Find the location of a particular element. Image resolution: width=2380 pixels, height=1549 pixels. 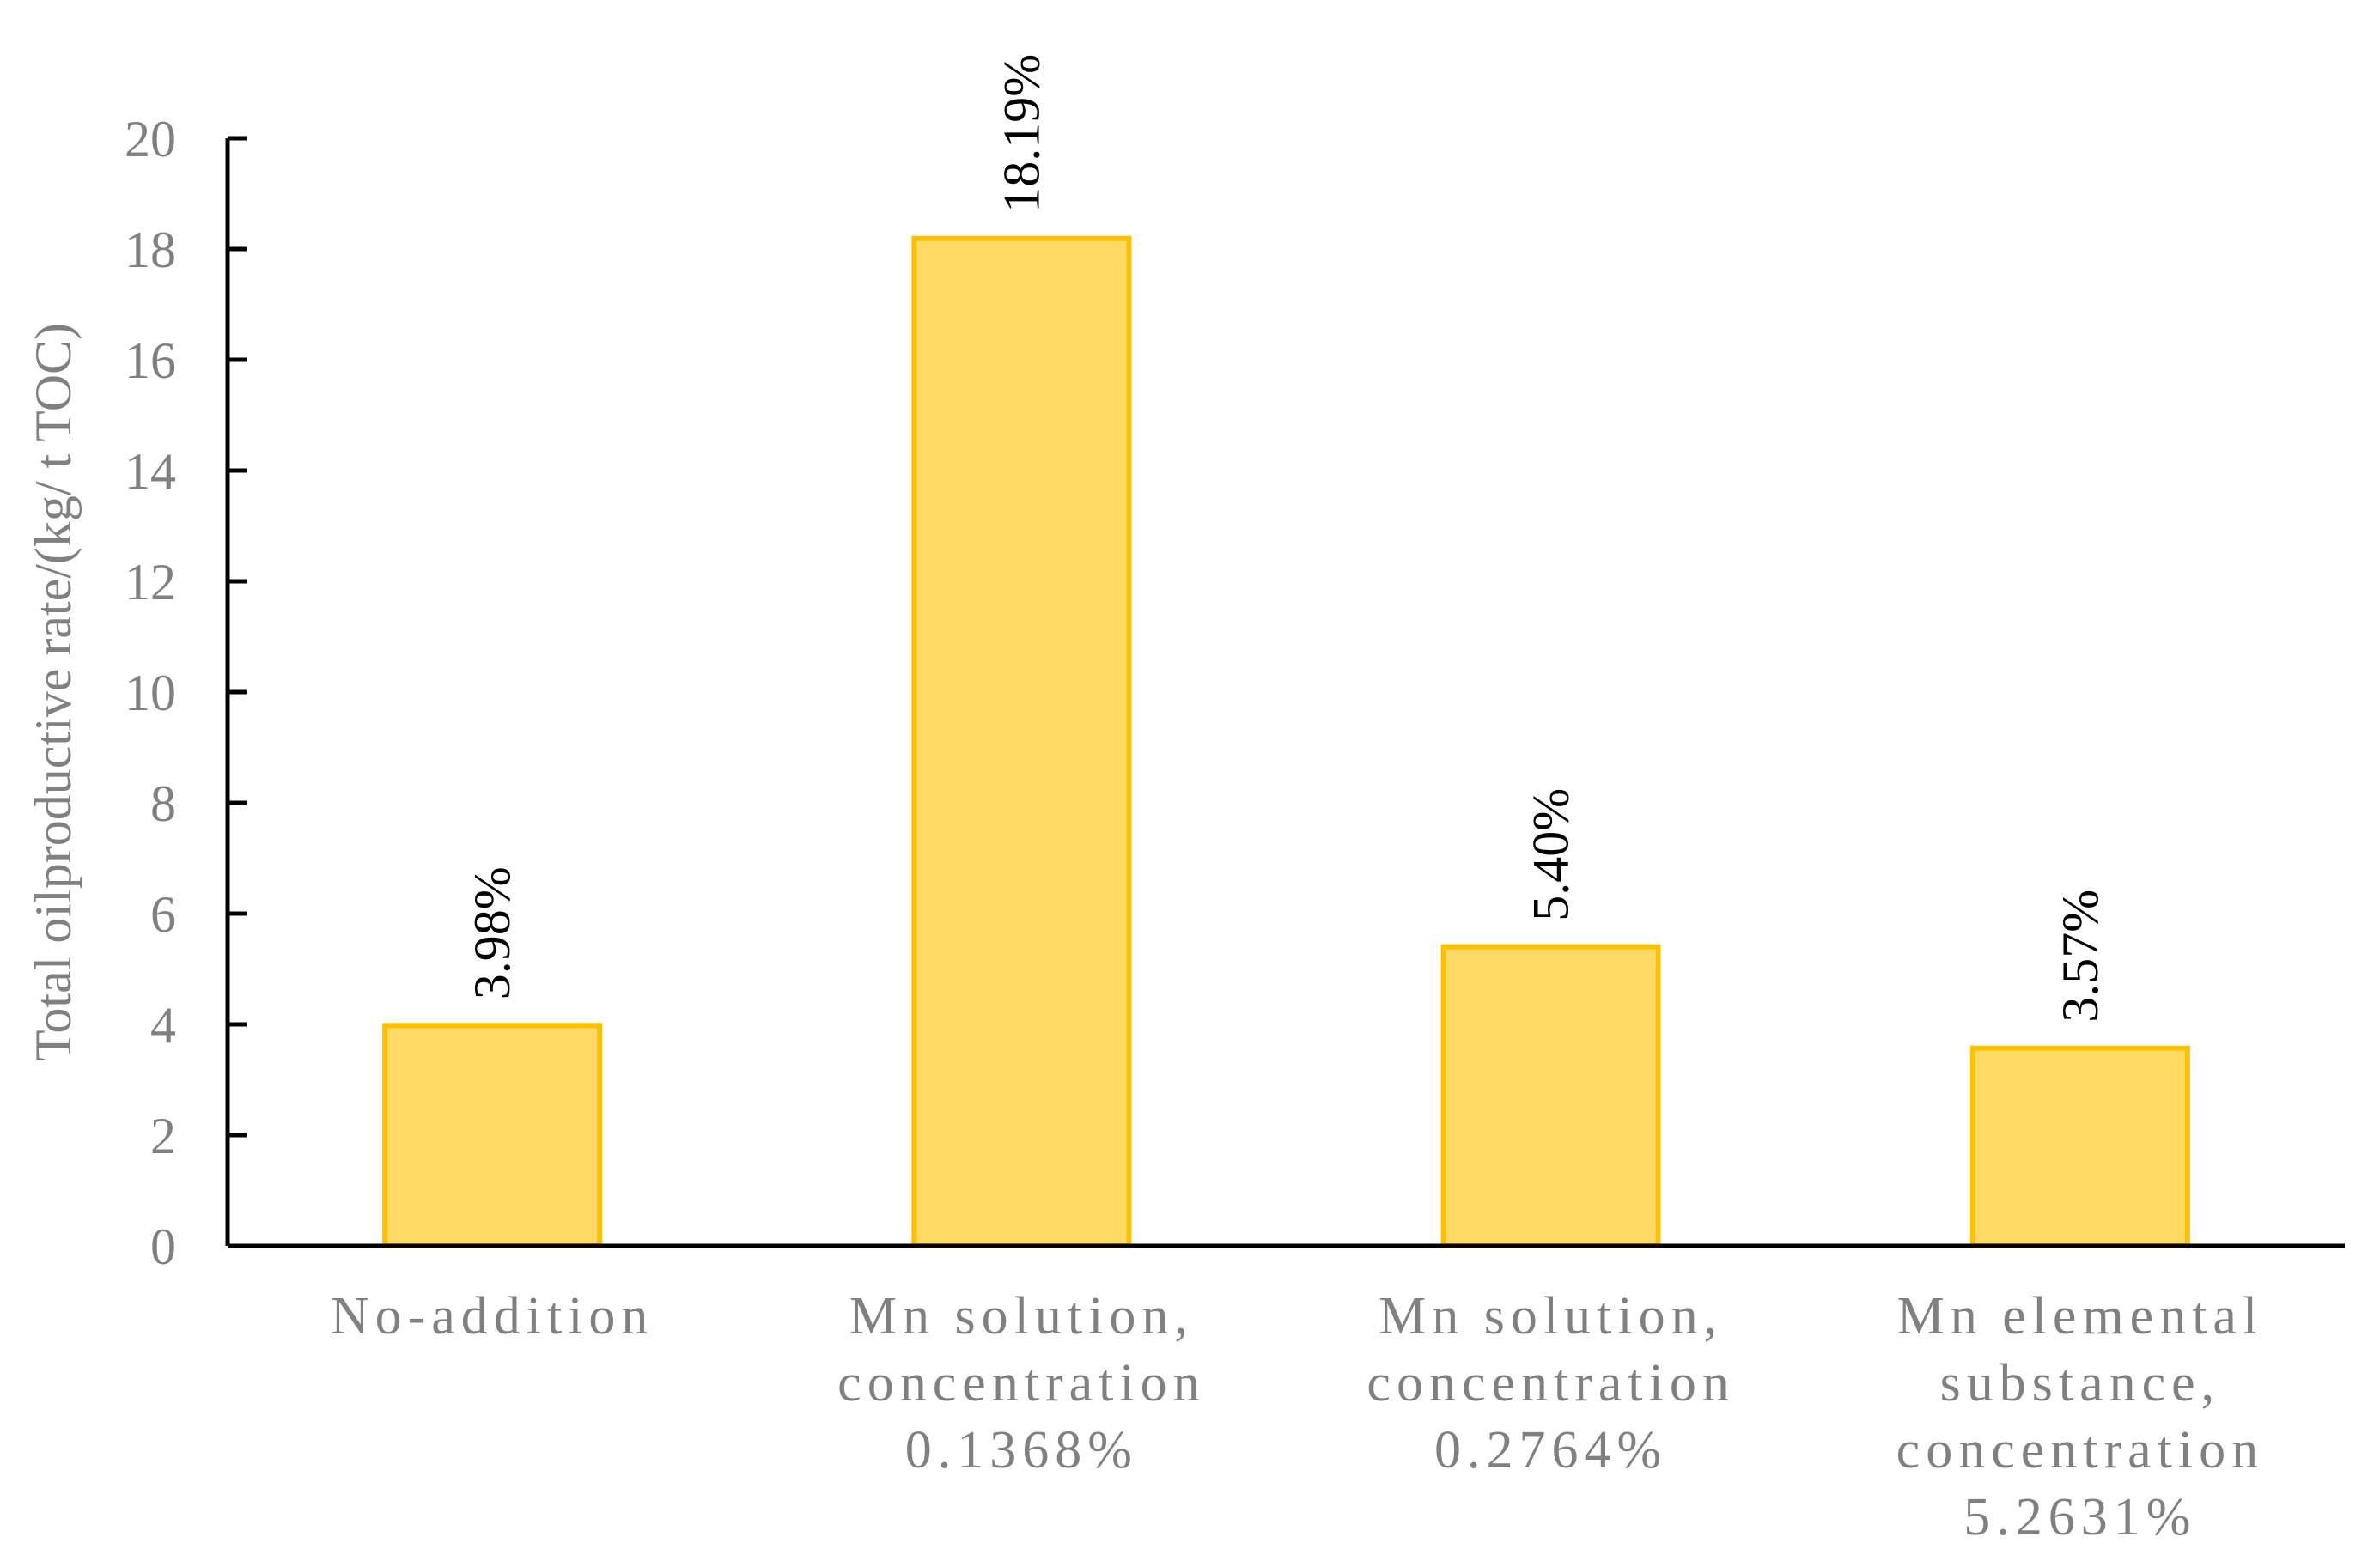

y-tick-label: 16 is located at coordinates (151, 361).